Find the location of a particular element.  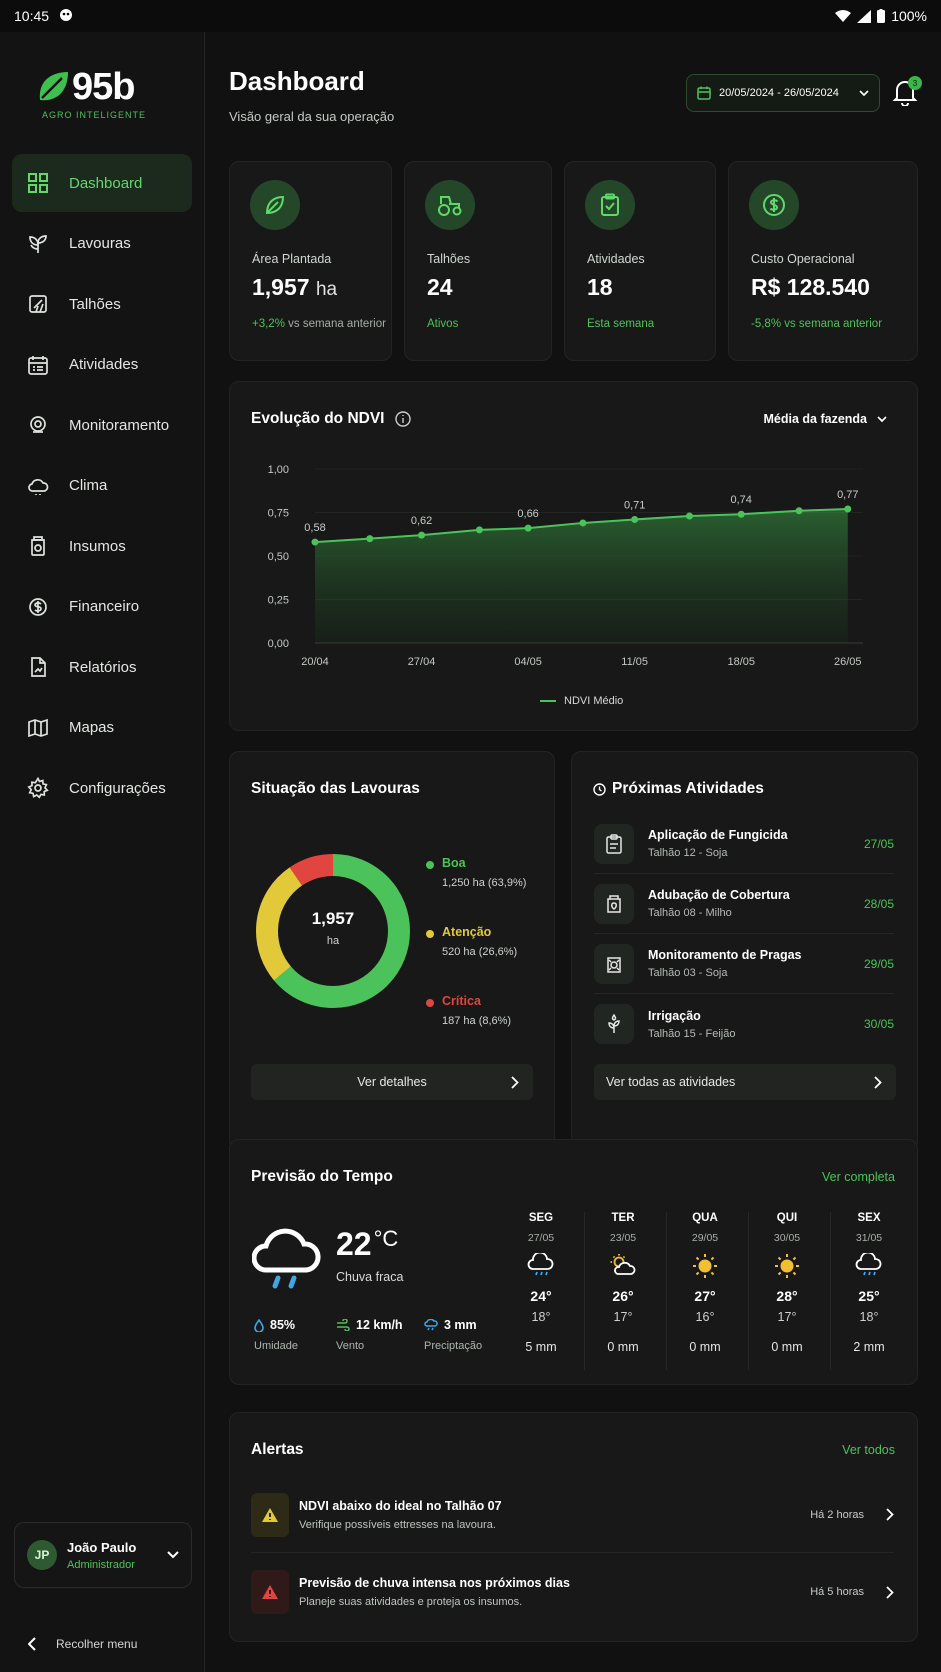

wifi-icon is located at coordinates (843, 15).